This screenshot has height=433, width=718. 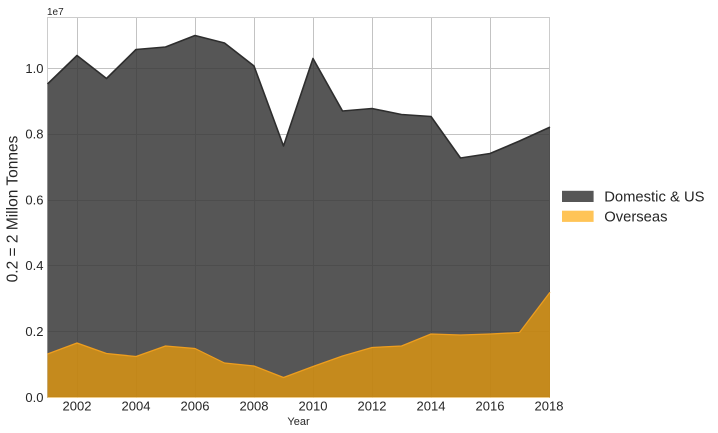 What do you see at coordinates (13, 208) in the screenshot?
I see `svg-text: 0.2 = 2 Millon Tonnes` at bounding box center [13, 208].